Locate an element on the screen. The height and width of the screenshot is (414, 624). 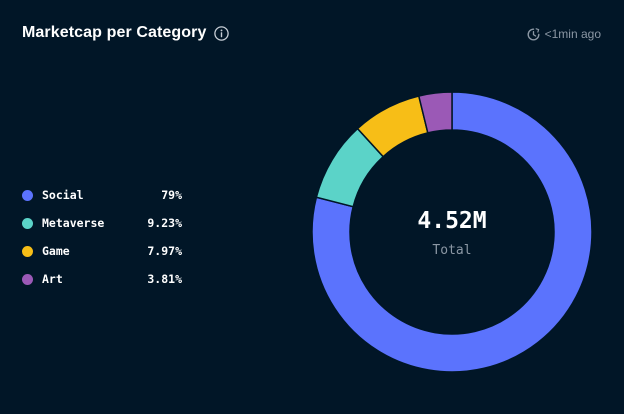
last-updated: <1min ago is located at coordinates (564, 34).